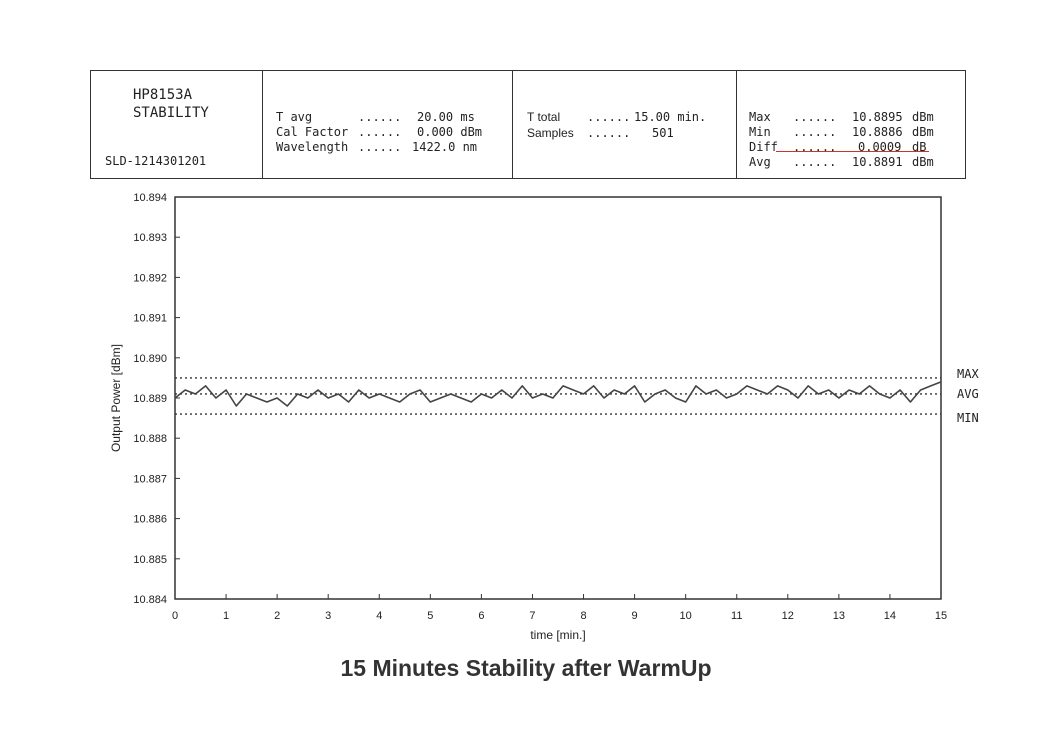  Describe the element at coordinates (923, 162) in the screenshot. I see `stat-unit-avg: dBm` at that location.